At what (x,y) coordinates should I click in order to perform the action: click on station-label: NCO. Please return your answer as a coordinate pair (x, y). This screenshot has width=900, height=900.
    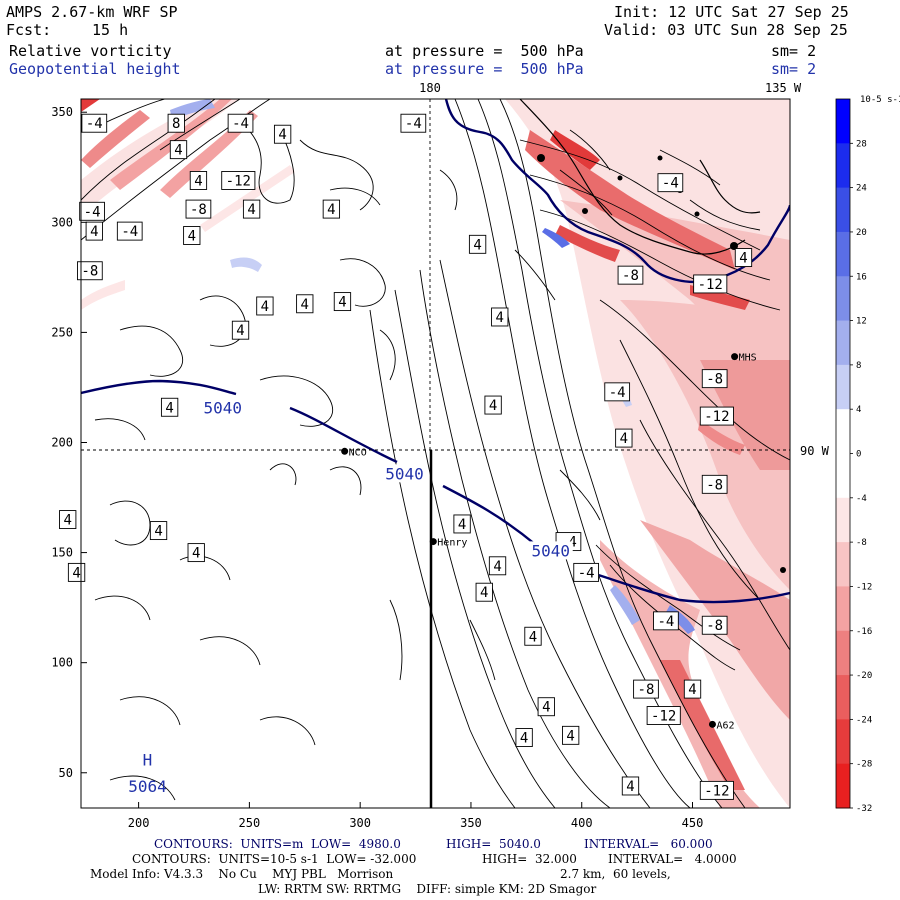
    Looking at the image, I should click on (358, 452).